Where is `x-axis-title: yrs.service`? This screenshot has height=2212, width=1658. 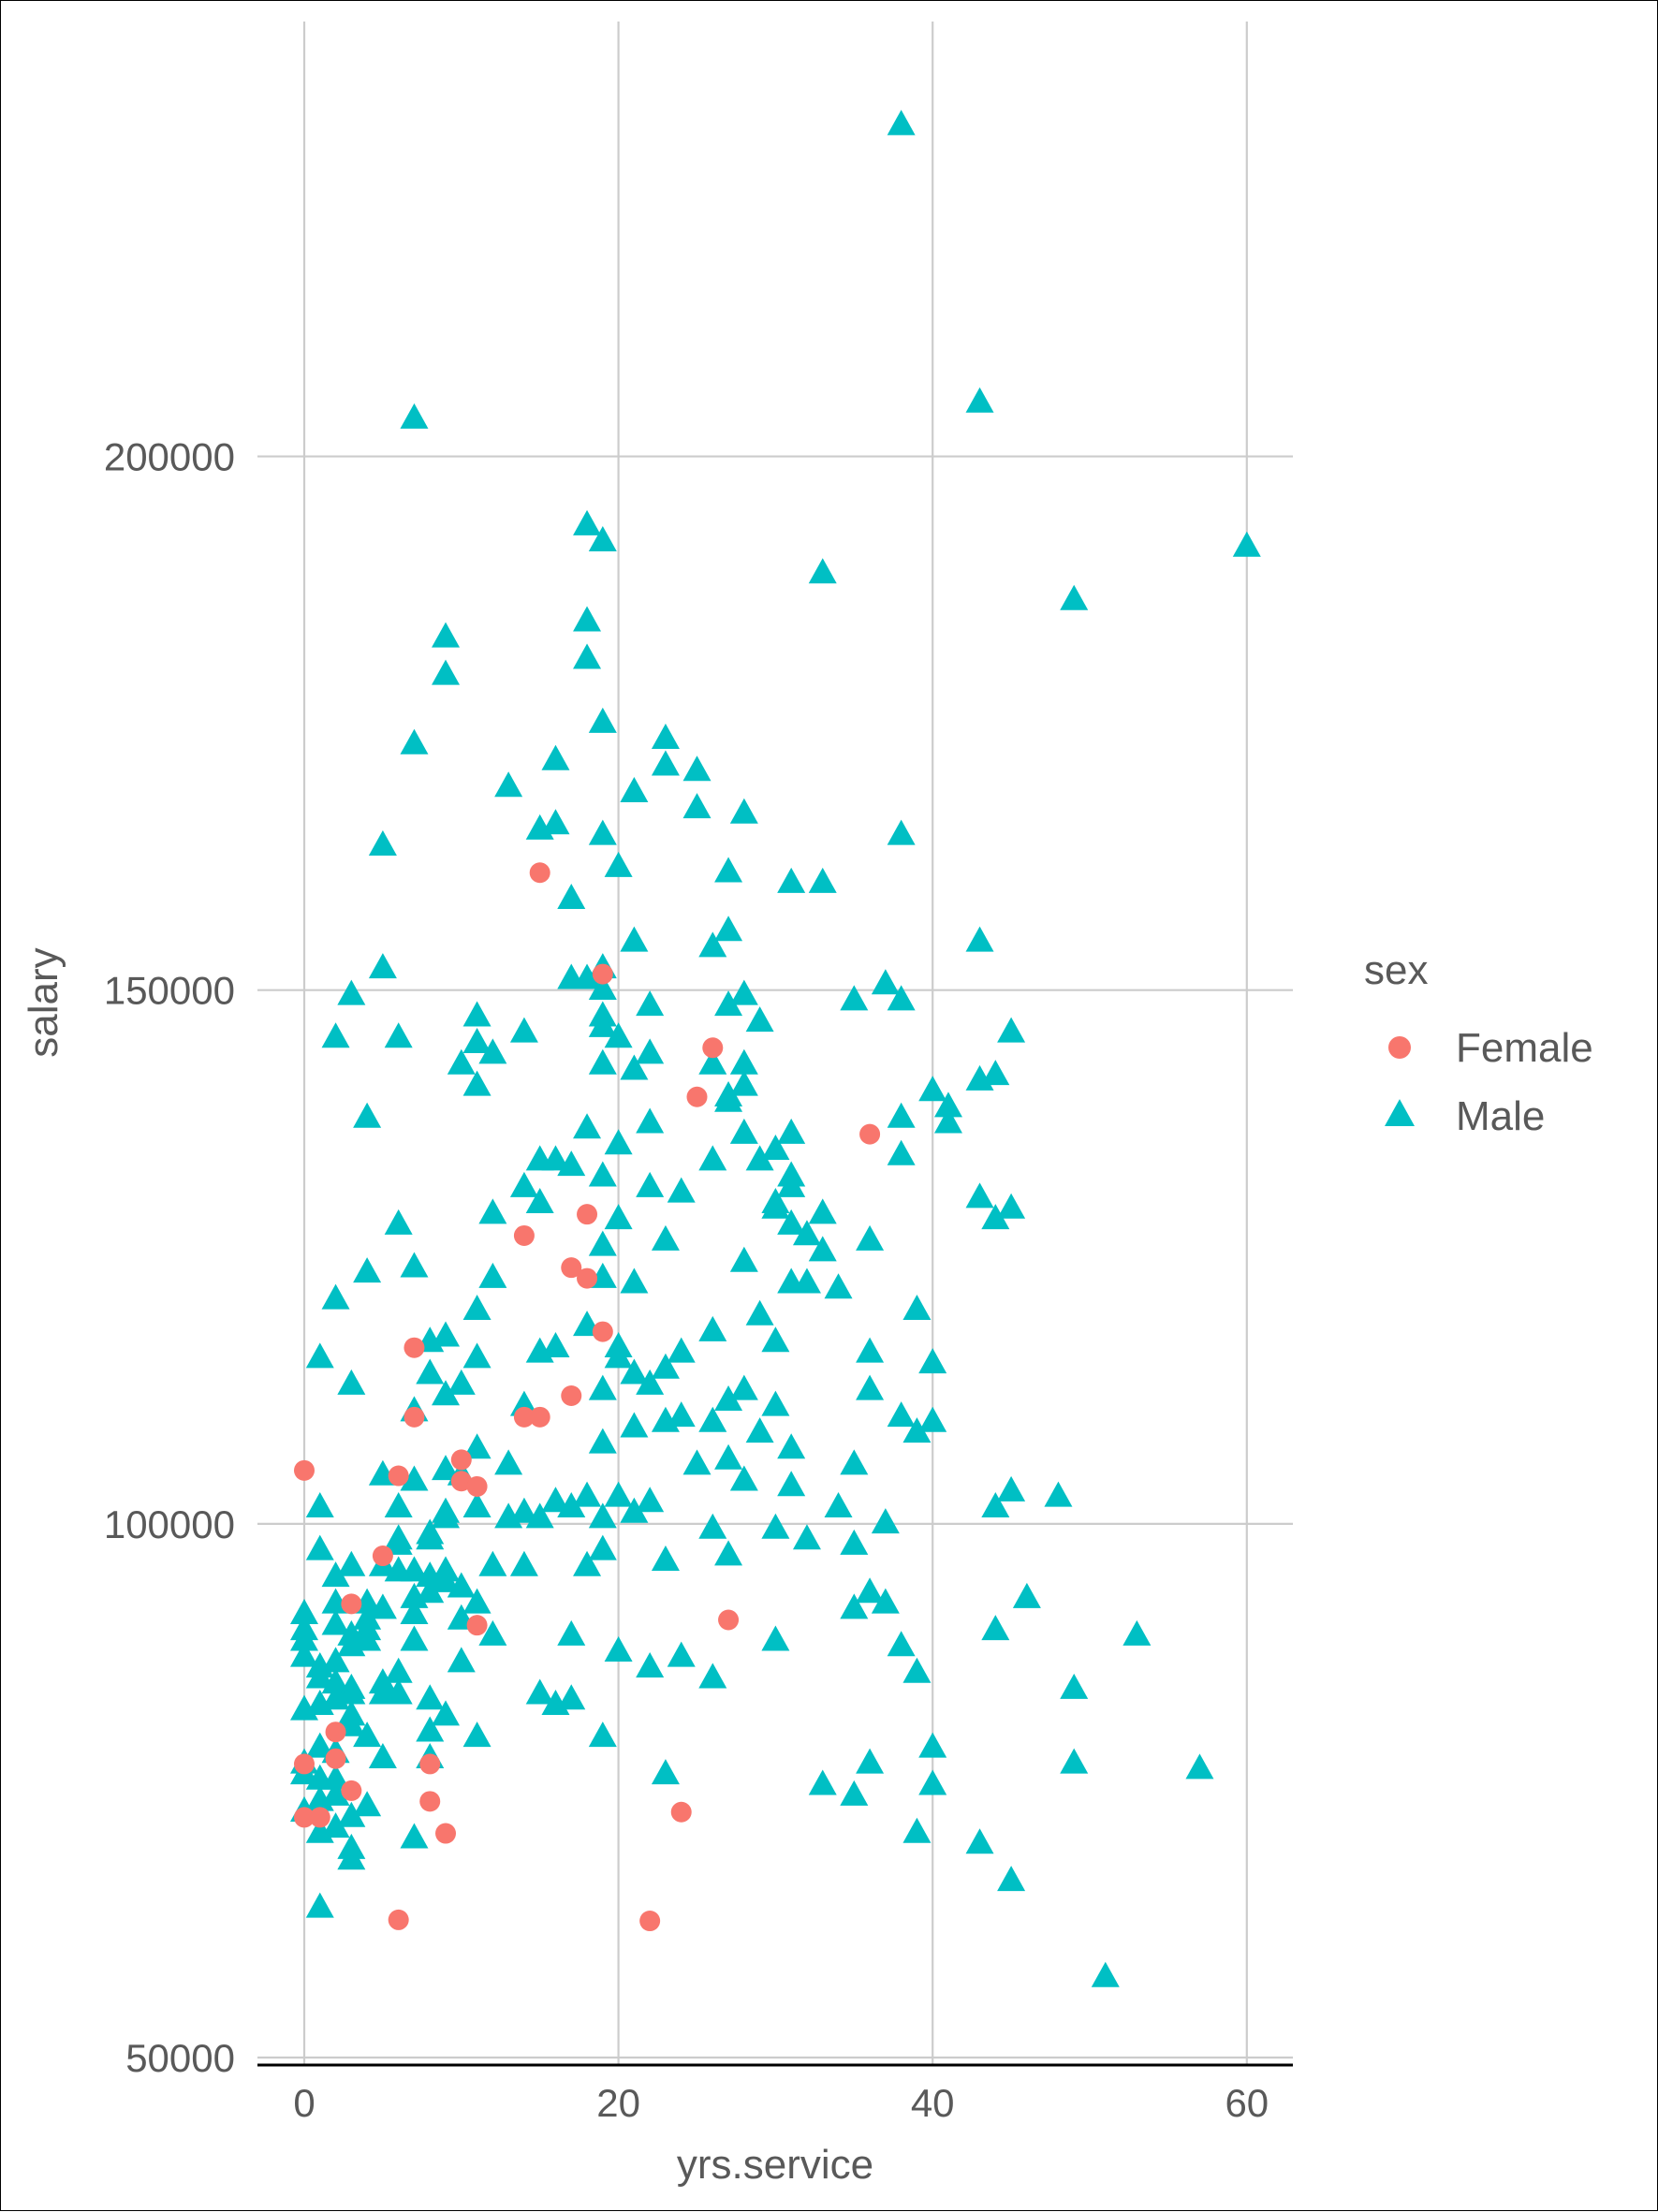
x-axis-title: yrs.service is located at coordinates (775, 2165).